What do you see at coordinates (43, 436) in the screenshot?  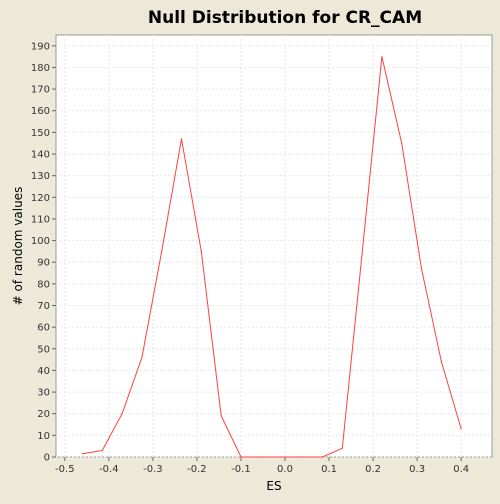 I see `y-tick-label: 10` at bounding box center [43, 436].